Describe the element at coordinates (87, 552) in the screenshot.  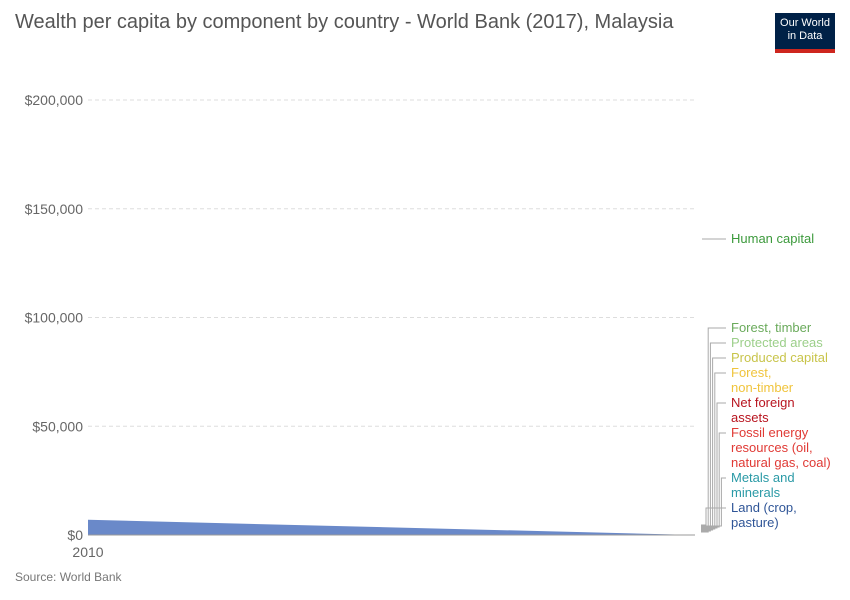
I see `x-tick-label: 2010` at that location.